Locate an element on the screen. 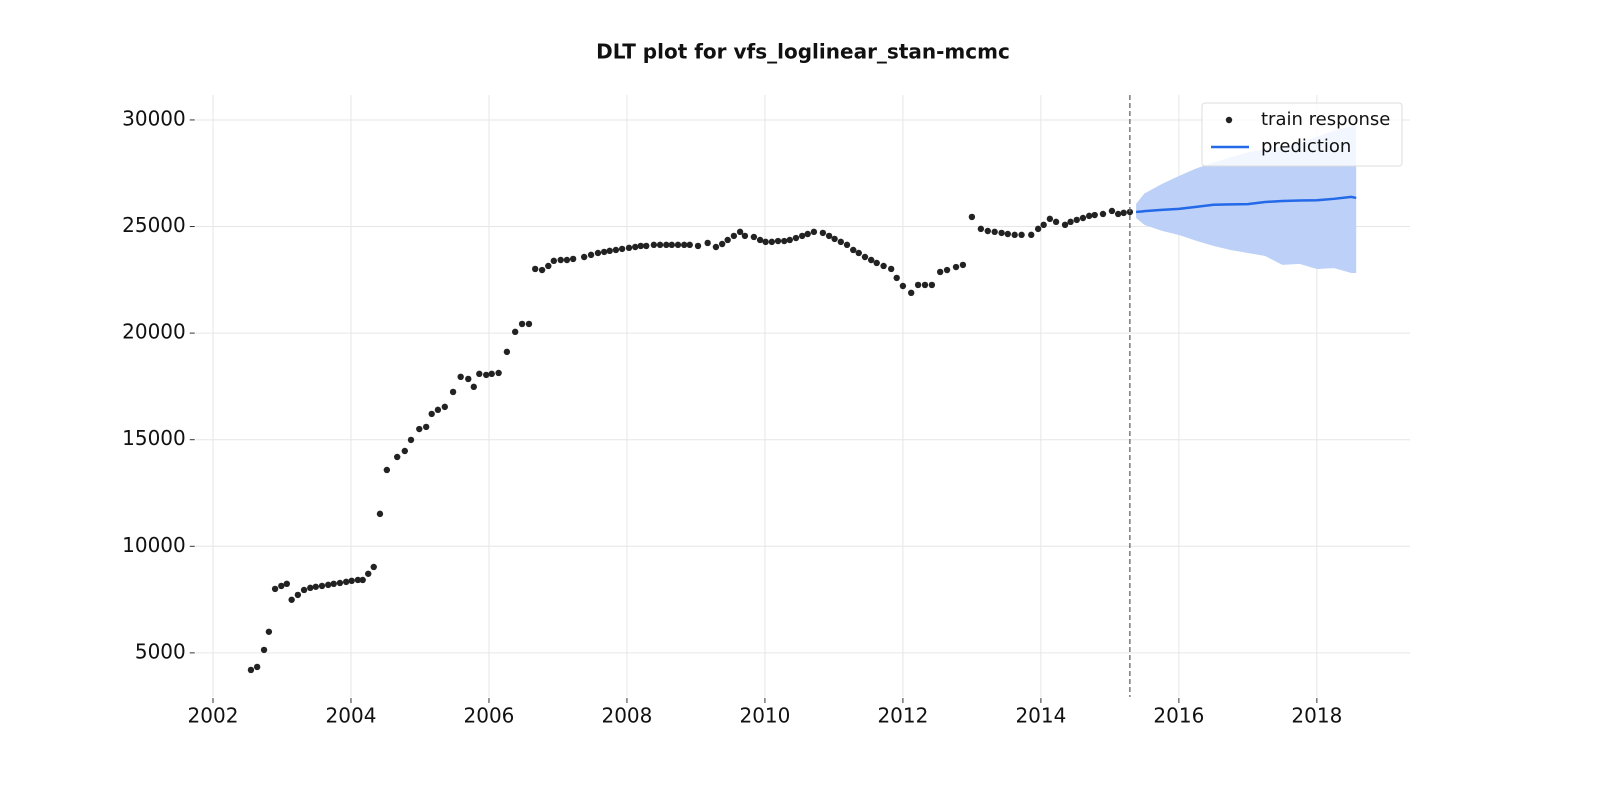 Image resolution: width=1600 pixels, height=800 pixels. y-tick-label: 15000 is located at coordinates (154, 438).